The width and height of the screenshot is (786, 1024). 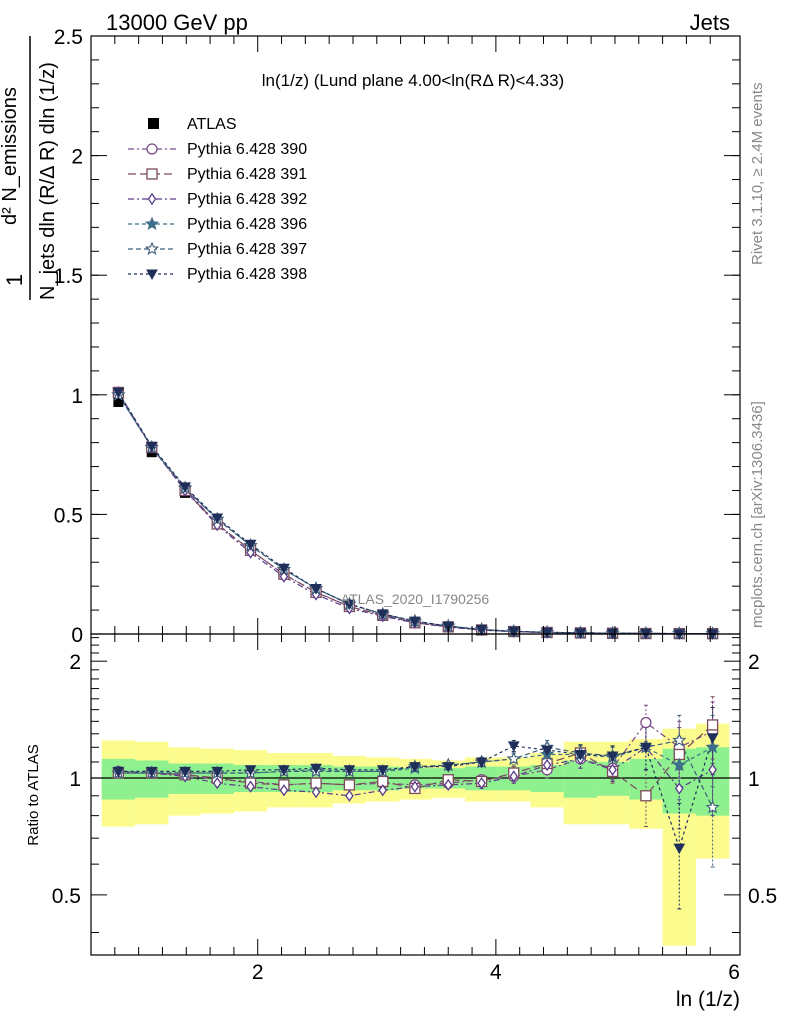 What do you see at coordinates (247, 149) in the screenshot?
I see `legend-label: Pythia 6.428 390` at bounding box center [247, 149].